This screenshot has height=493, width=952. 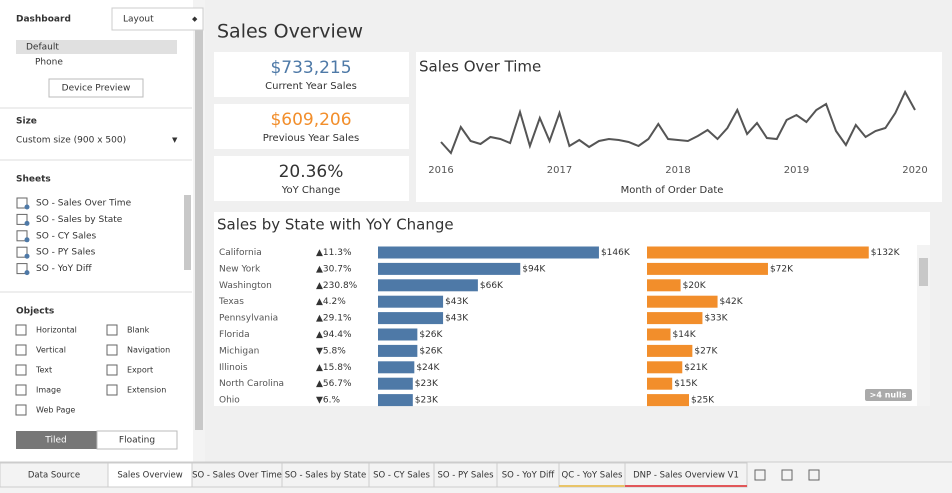 What do you see at coordinates (686, 486) in the screenshot?
I see `tab-color` at bounding box center [686, 486].